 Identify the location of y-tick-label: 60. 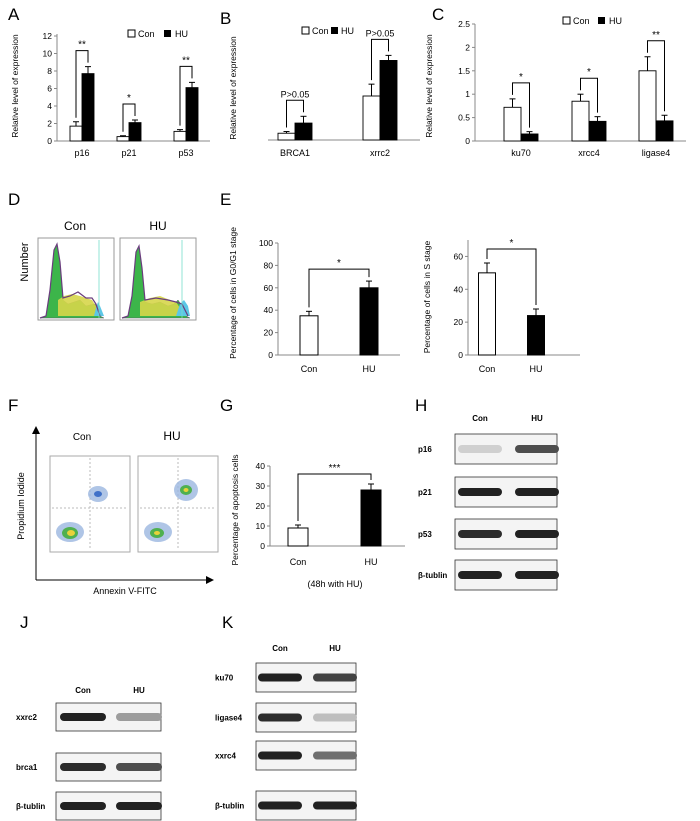
(459, 256).